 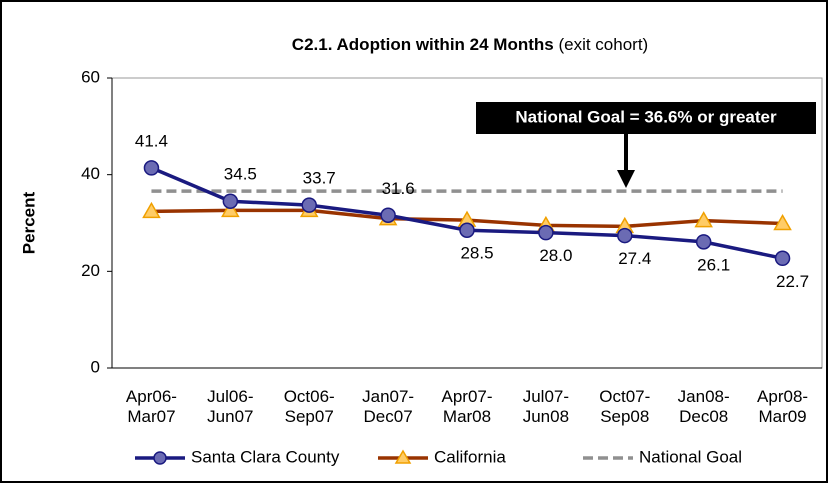 I want to click on x-tick-label: Oct07-Sep08, so click(x=624, y=406).